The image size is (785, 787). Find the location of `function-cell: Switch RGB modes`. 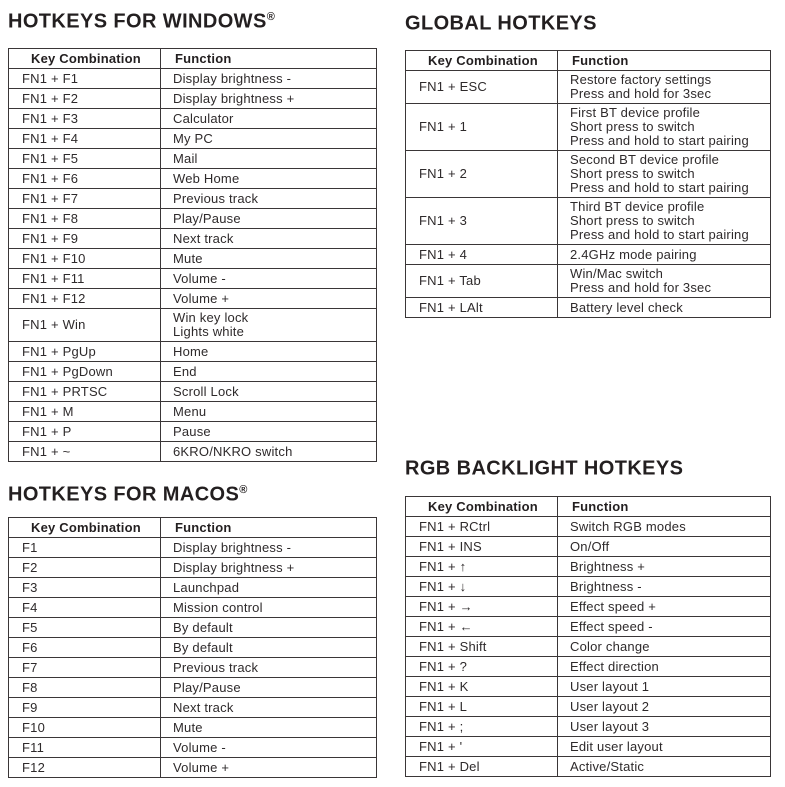

function-cell: Switch RGB modes is located at coordinates (664, 526).